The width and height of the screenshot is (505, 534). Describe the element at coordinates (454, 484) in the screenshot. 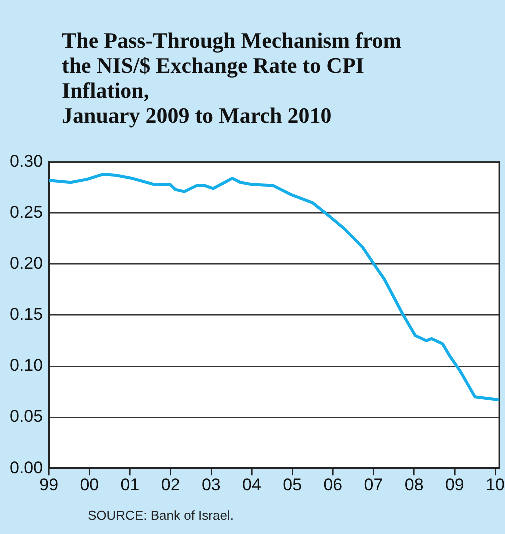

I see `x-tick-label: 09` at that location.